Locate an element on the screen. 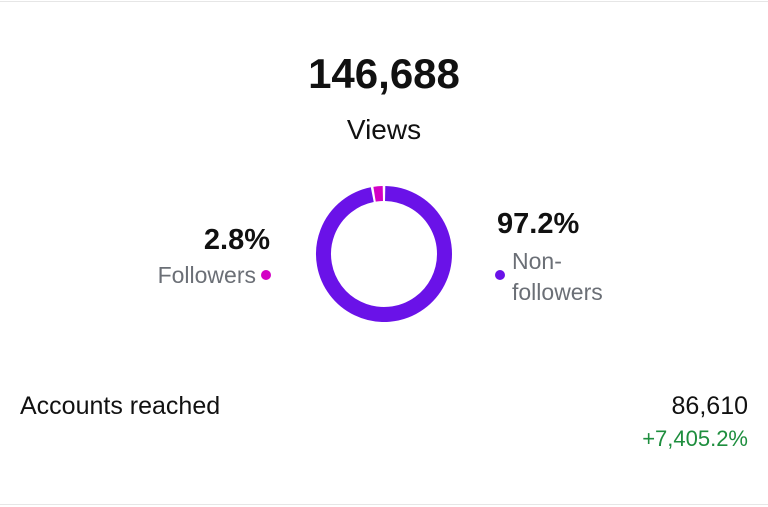 Image resolution: width=768 pixels, height=507 pixels. legend-value: 97.2% is located at coordinates (538, 224).